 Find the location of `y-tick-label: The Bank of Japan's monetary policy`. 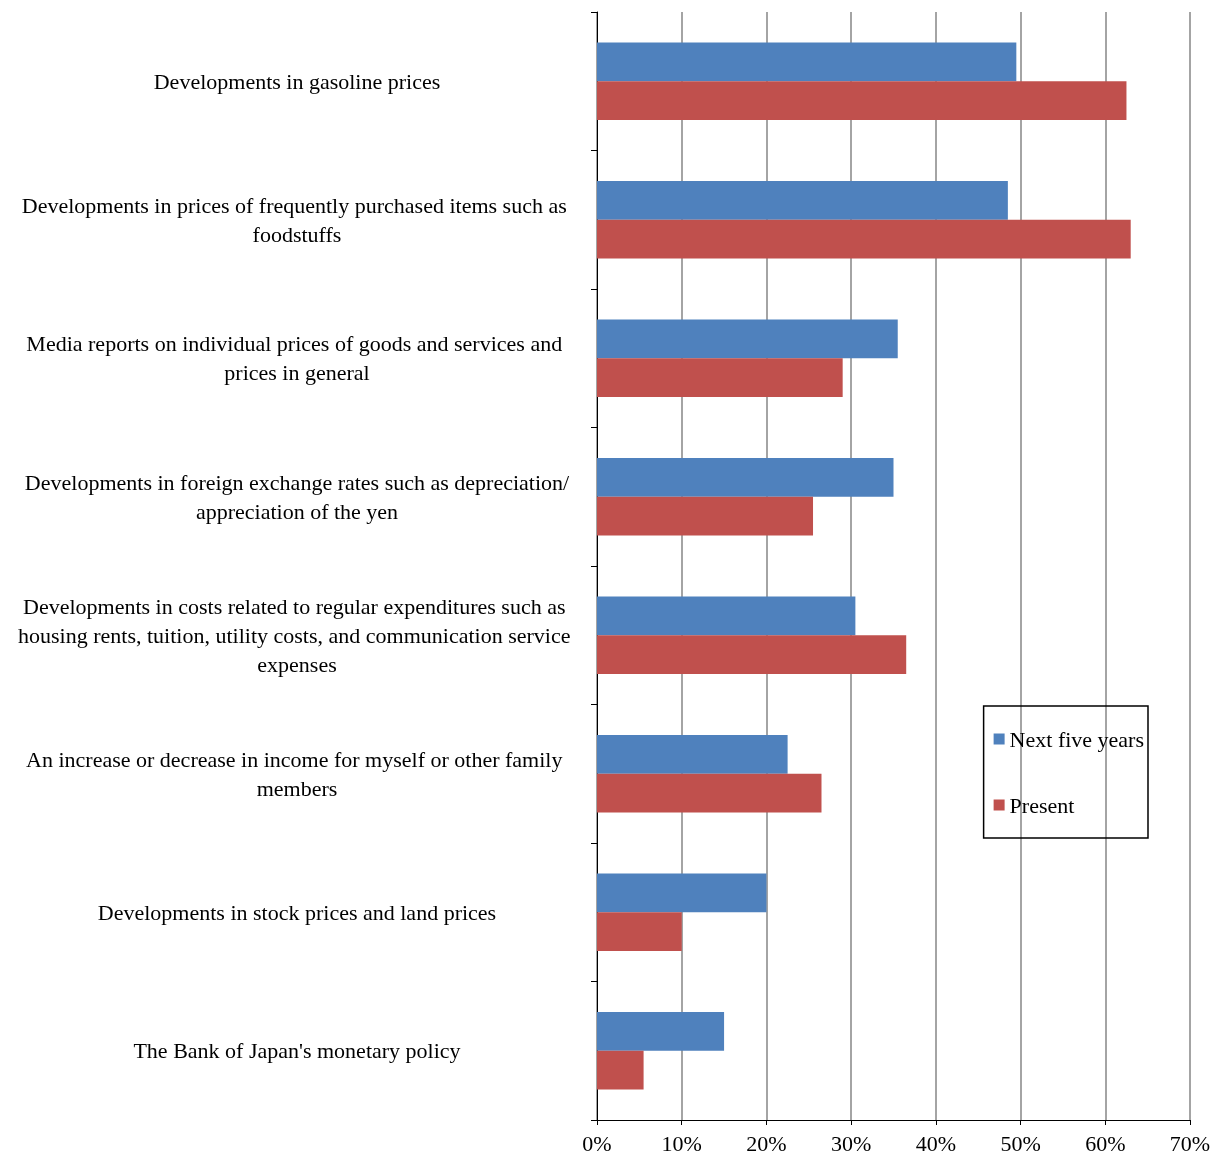

y-tick-label: The Bank of Japan's monetary policy is located at coordinates (297, 1051).